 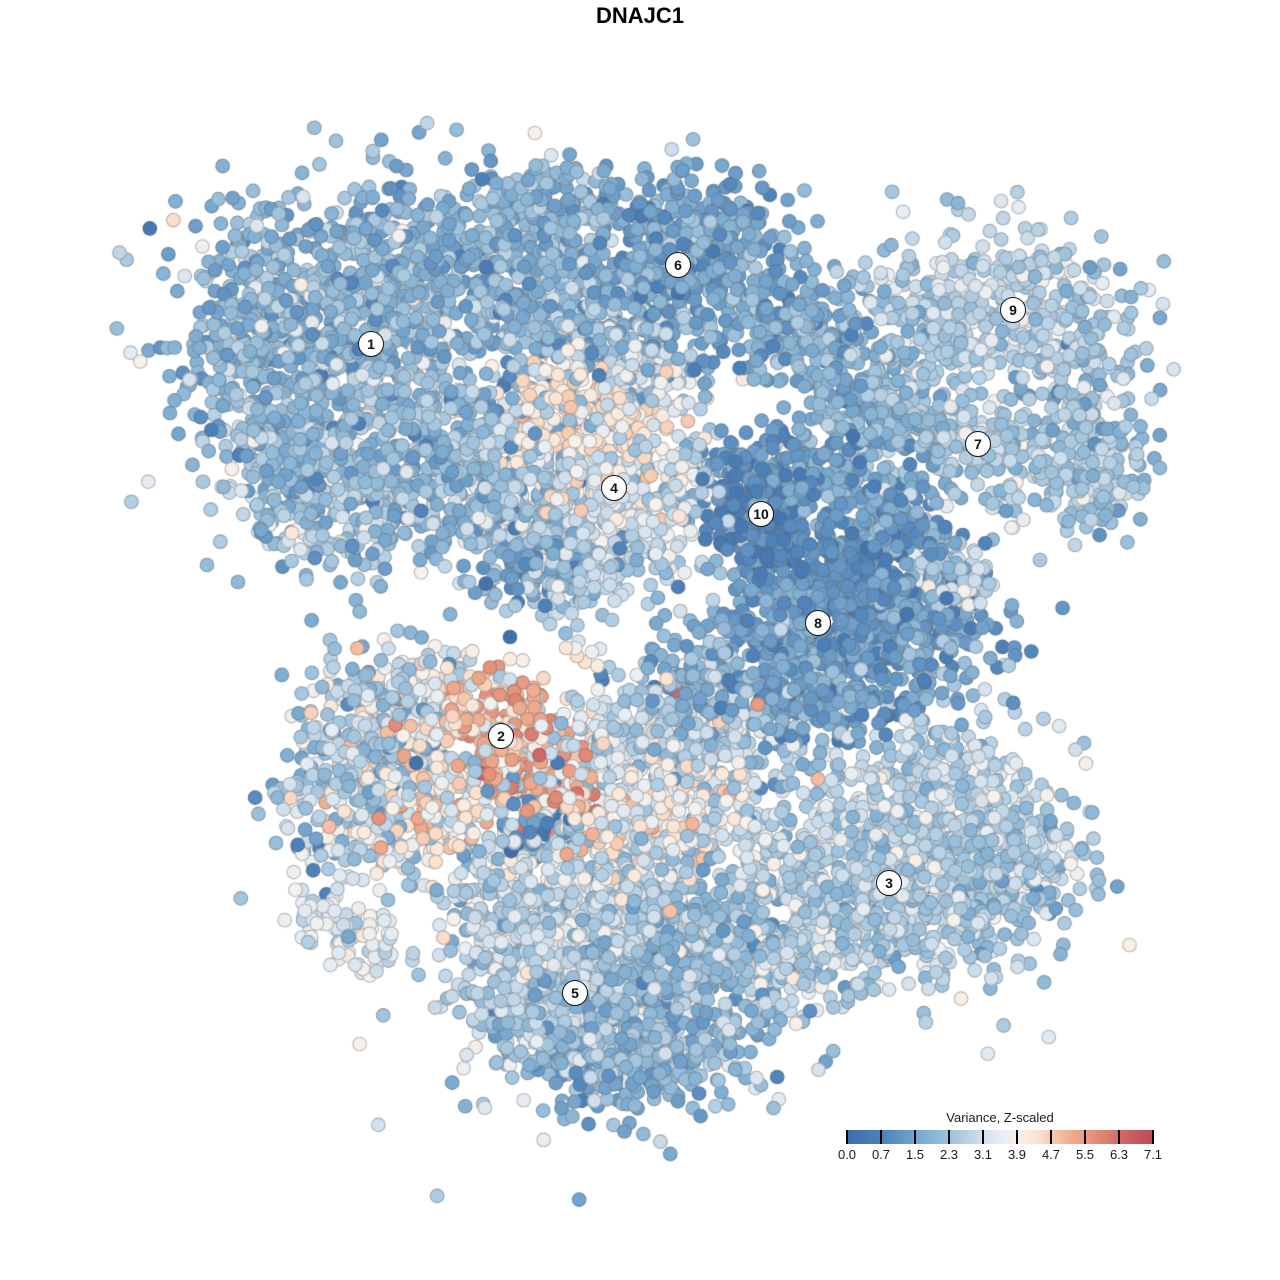 What do you see at coordinates (983, 1154) in the screenshot?
I see `colorbar-tick-label: 3.1` at bounding box center [983, 1154].